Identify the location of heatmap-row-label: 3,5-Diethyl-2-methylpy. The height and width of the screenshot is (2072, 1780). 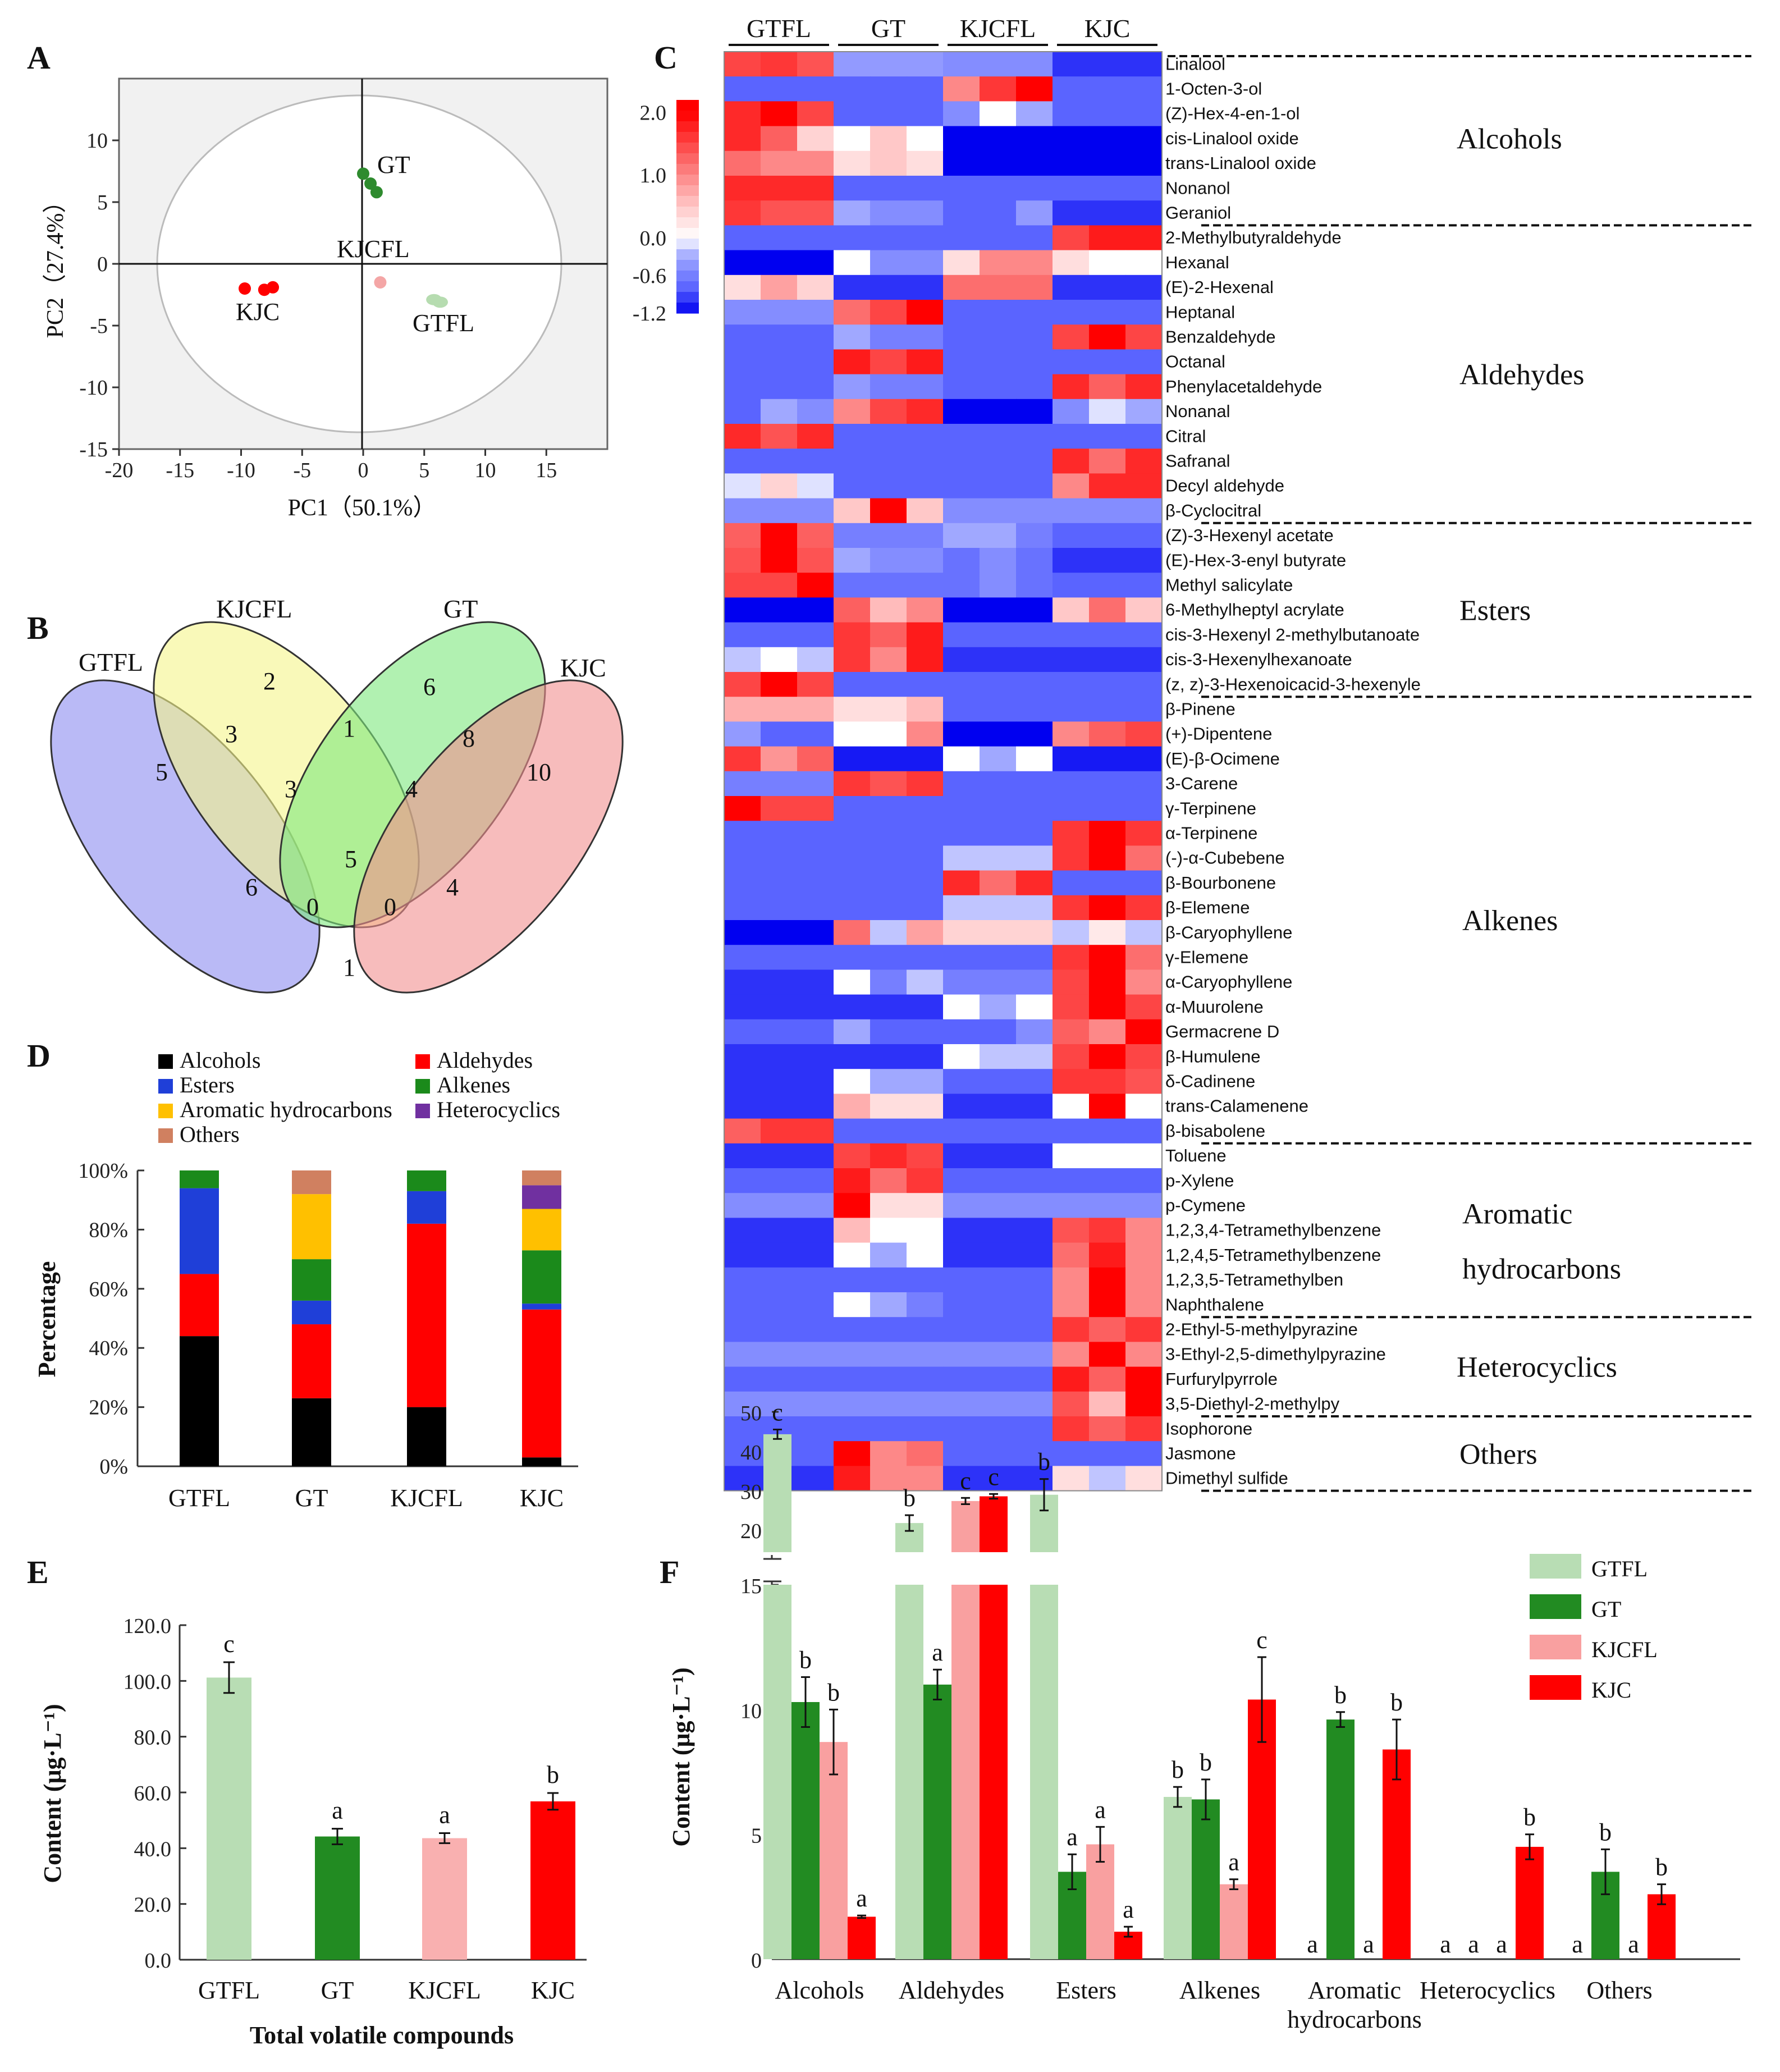
(1252, 1404).